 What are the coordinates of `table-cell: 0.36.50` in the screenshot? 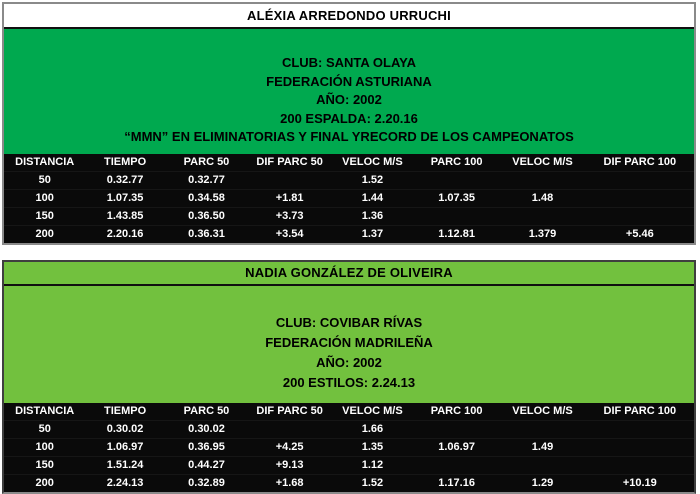 It's located at (206, 215).